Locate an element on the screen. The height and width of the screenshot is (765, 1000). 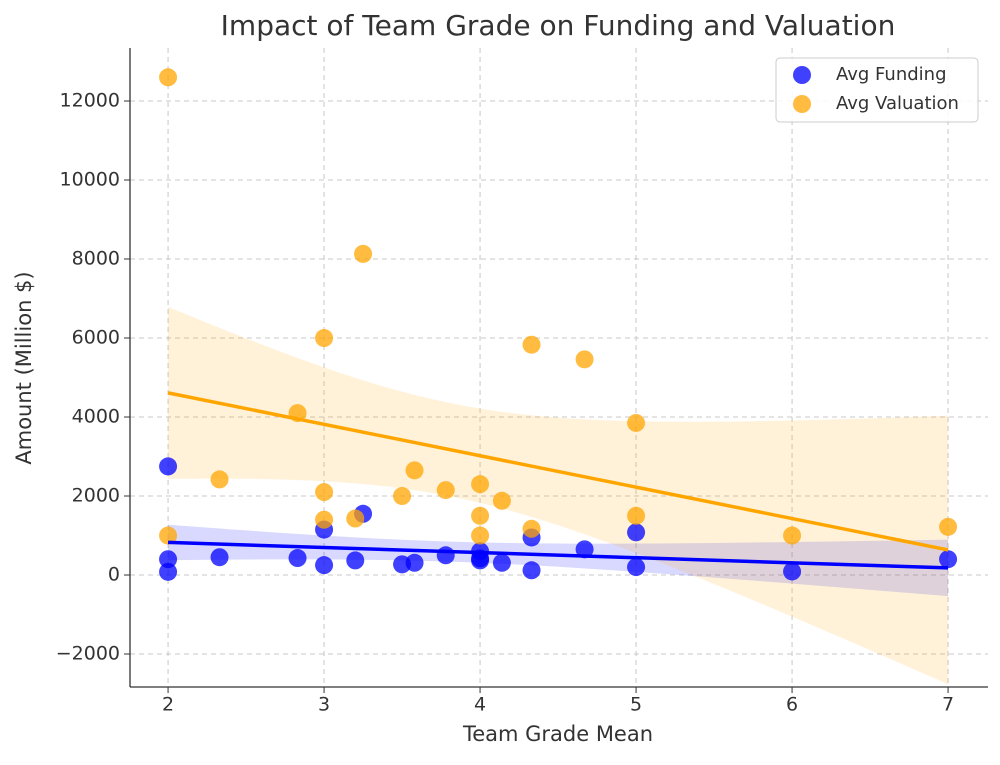
legend-label: Avg Funding is located at coordinates (891, 74).